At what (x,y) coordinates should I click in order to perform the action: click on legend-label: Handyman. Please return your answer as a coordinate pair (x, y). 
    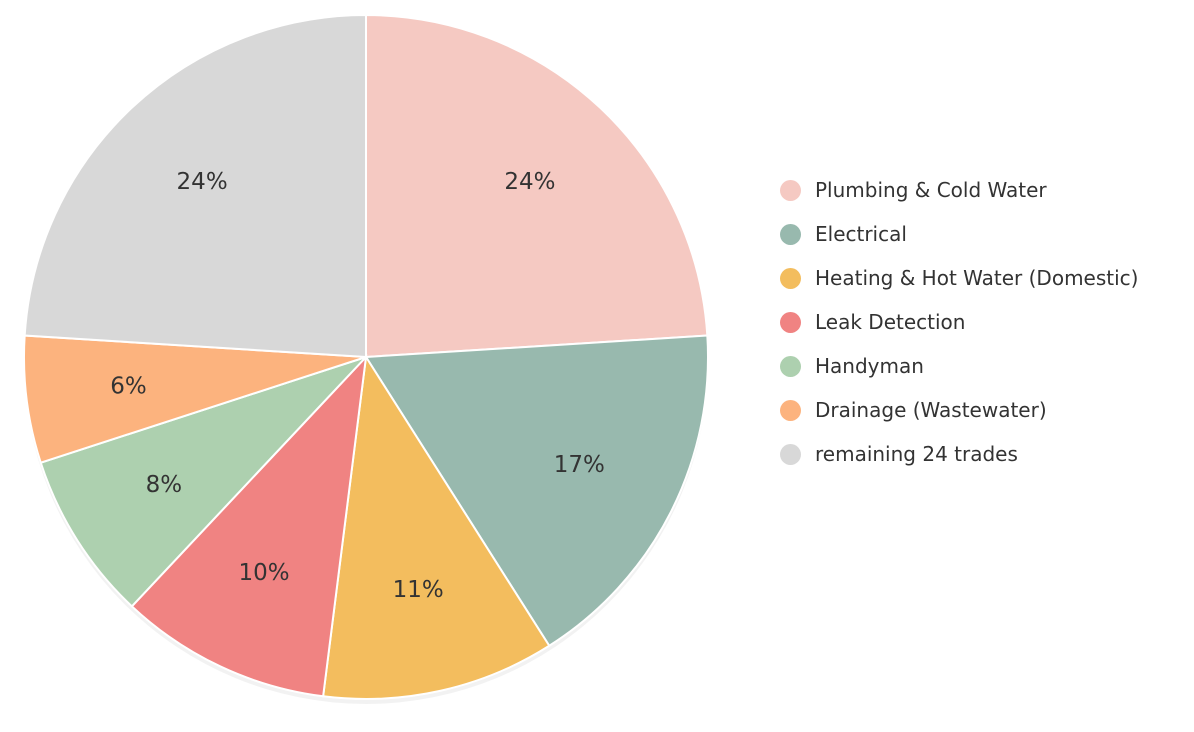
    Looking at the image, I should click on (869, 366).